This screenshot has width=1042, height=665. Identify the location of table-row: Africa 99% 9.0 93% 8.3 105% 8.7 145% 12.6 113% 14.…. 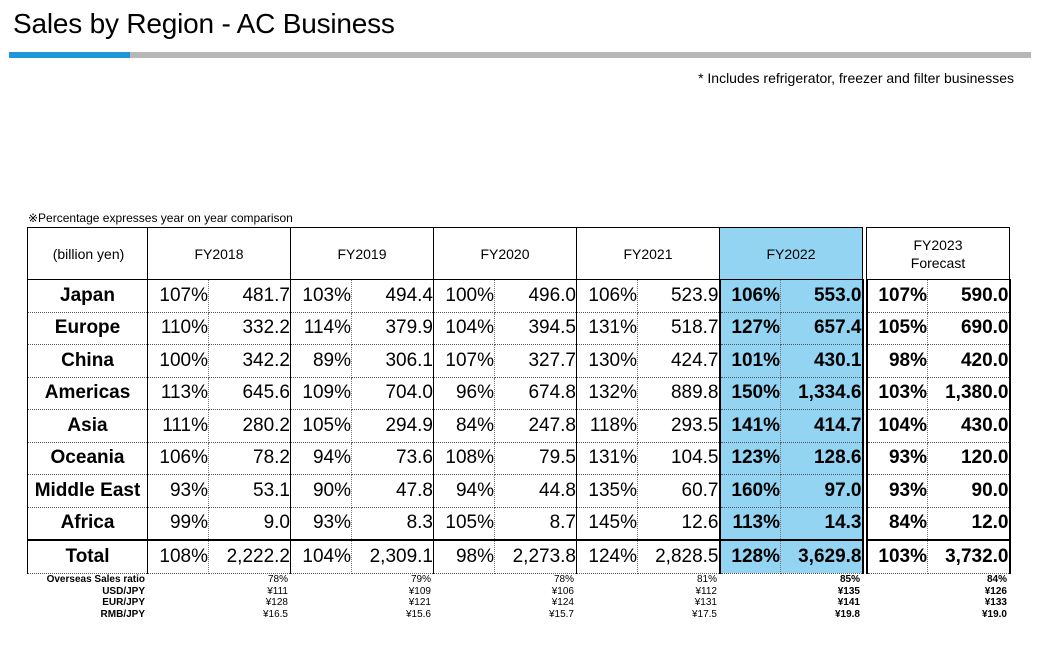
(519, 524).